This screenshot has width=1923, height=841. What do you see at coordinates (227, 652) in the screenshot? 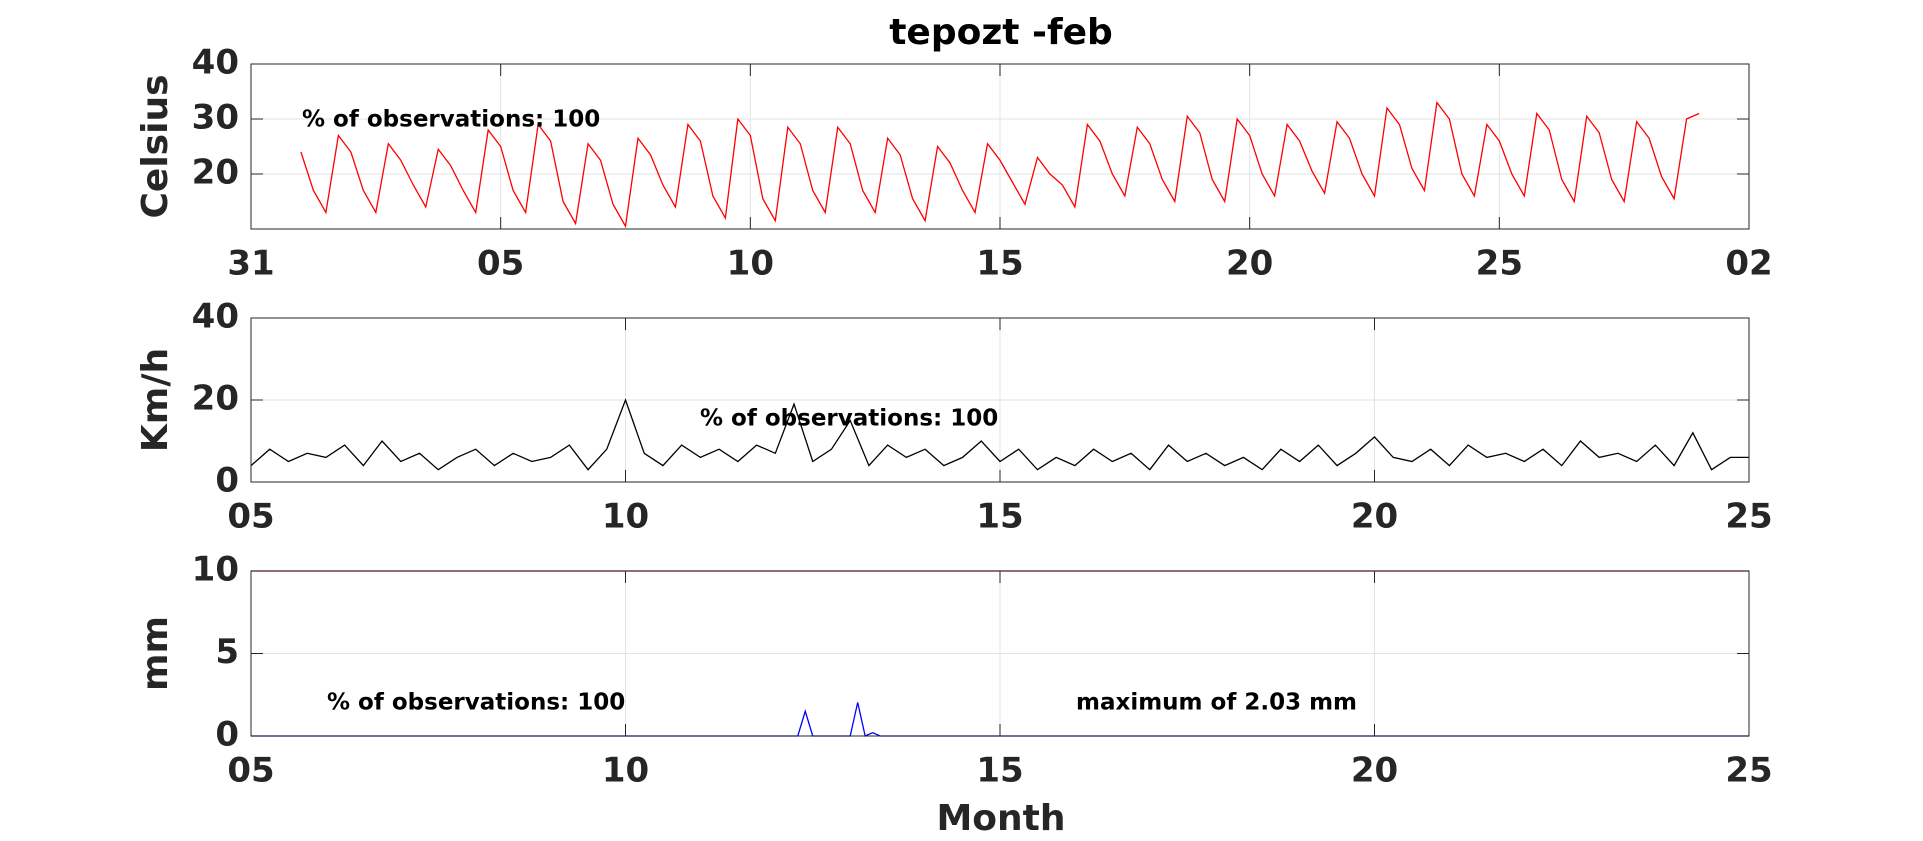
I see `y-tick-label: 5` at bounding box center [227, 652].